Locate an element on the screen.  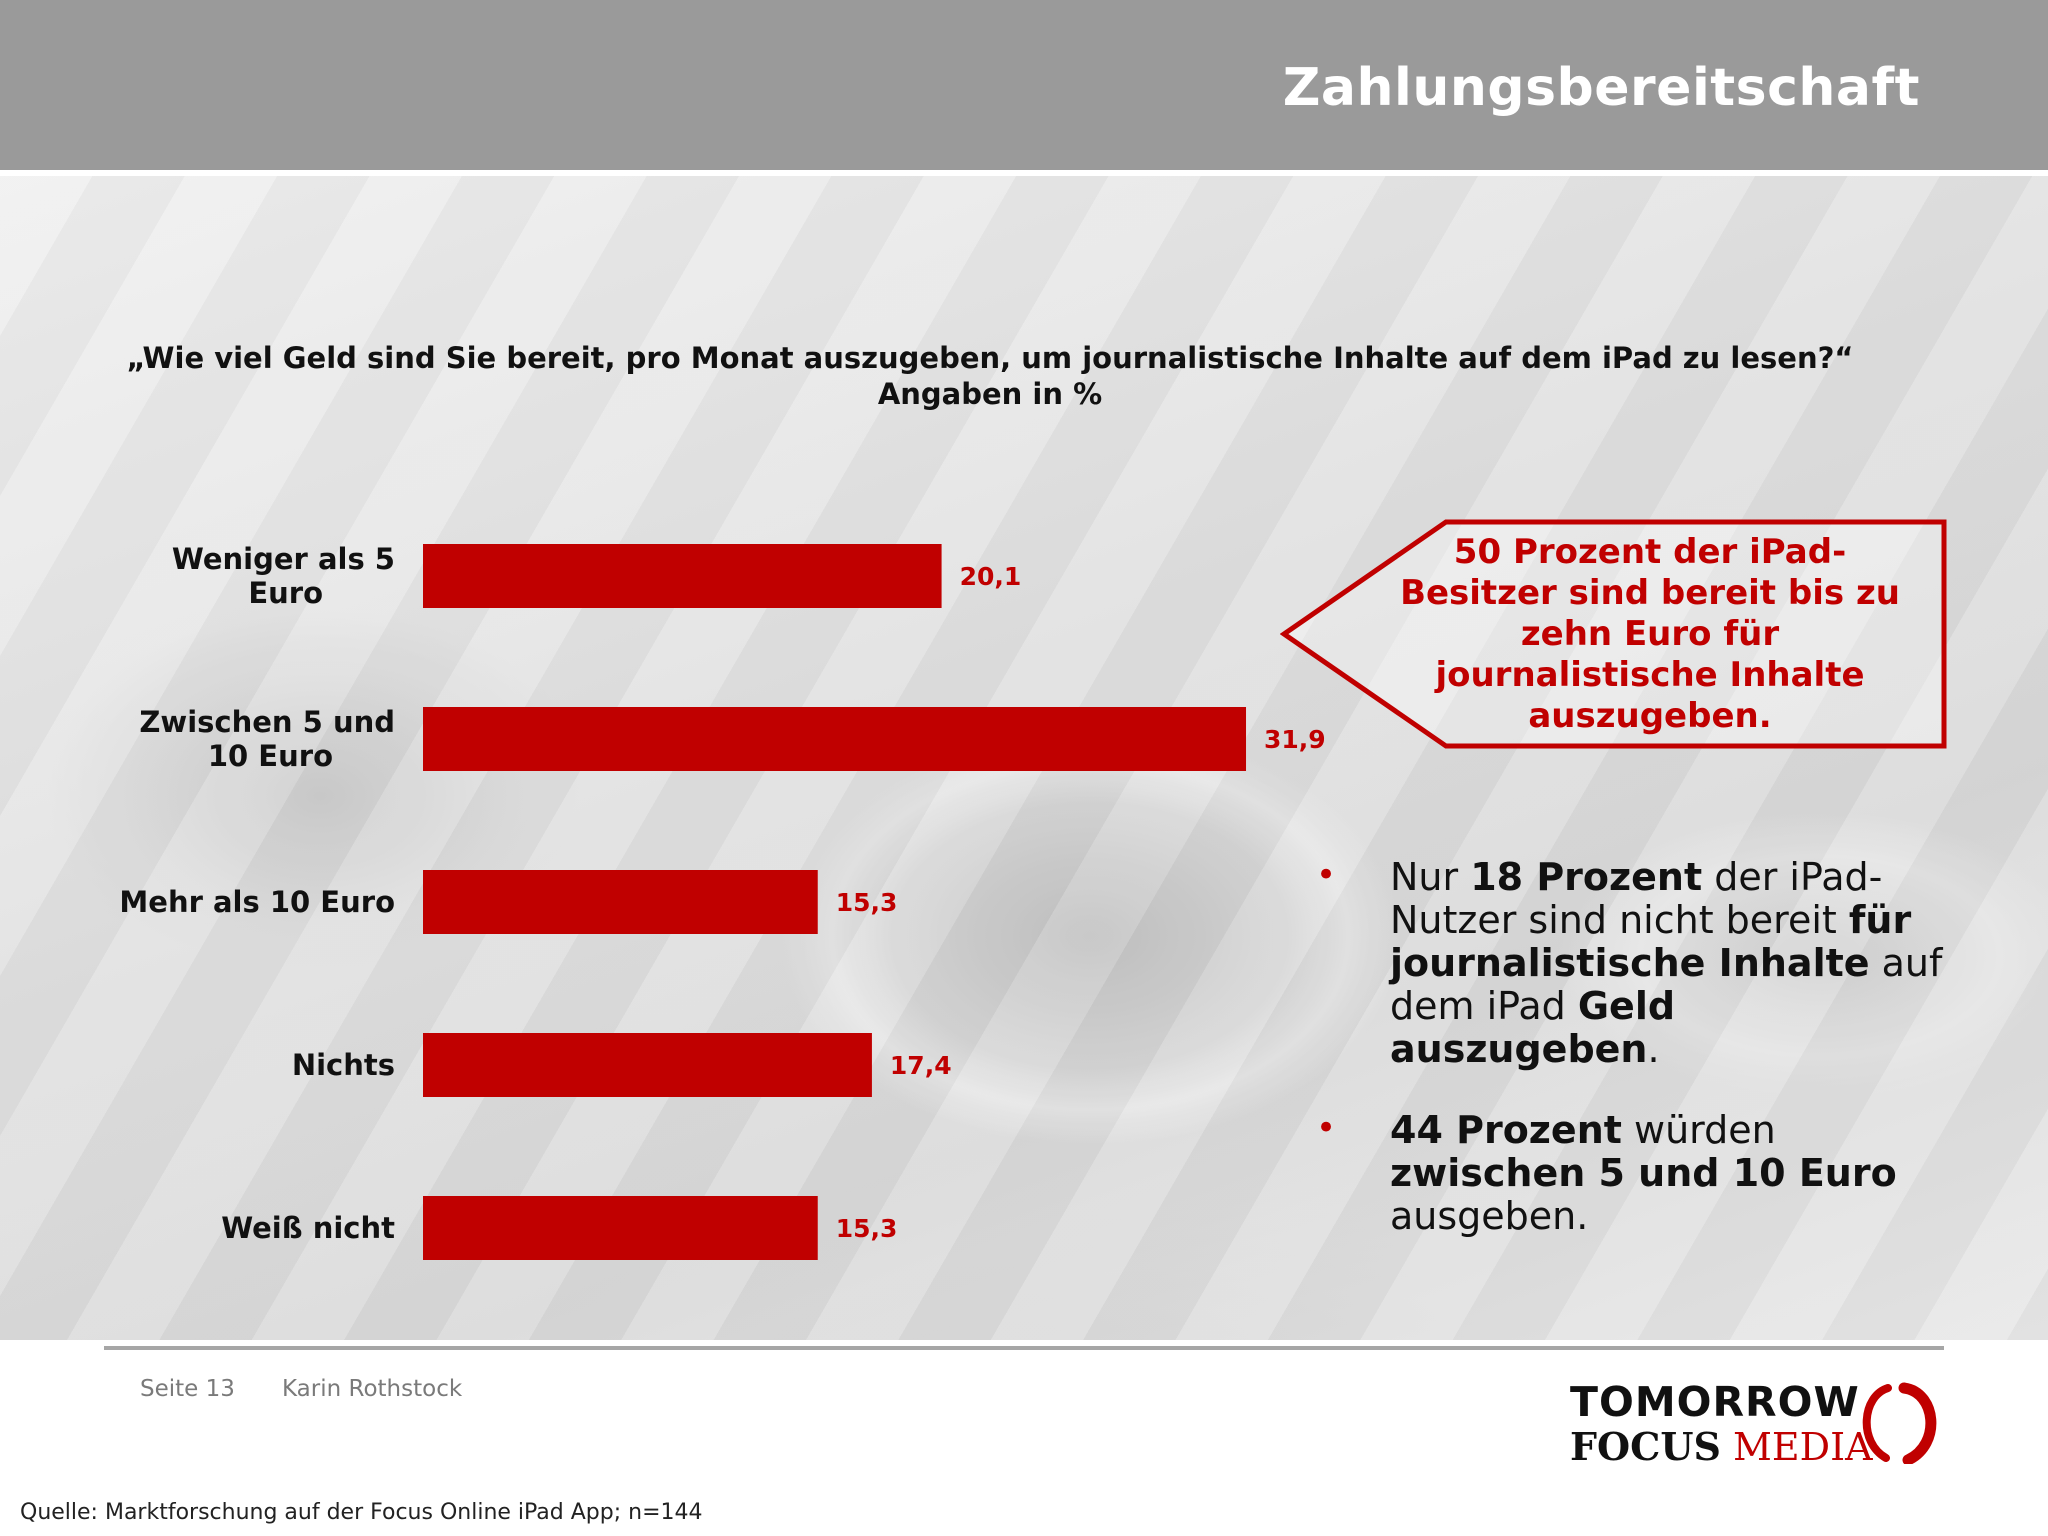
callout-line: journalistische Inhalte is located at coordinates (1650, 675).